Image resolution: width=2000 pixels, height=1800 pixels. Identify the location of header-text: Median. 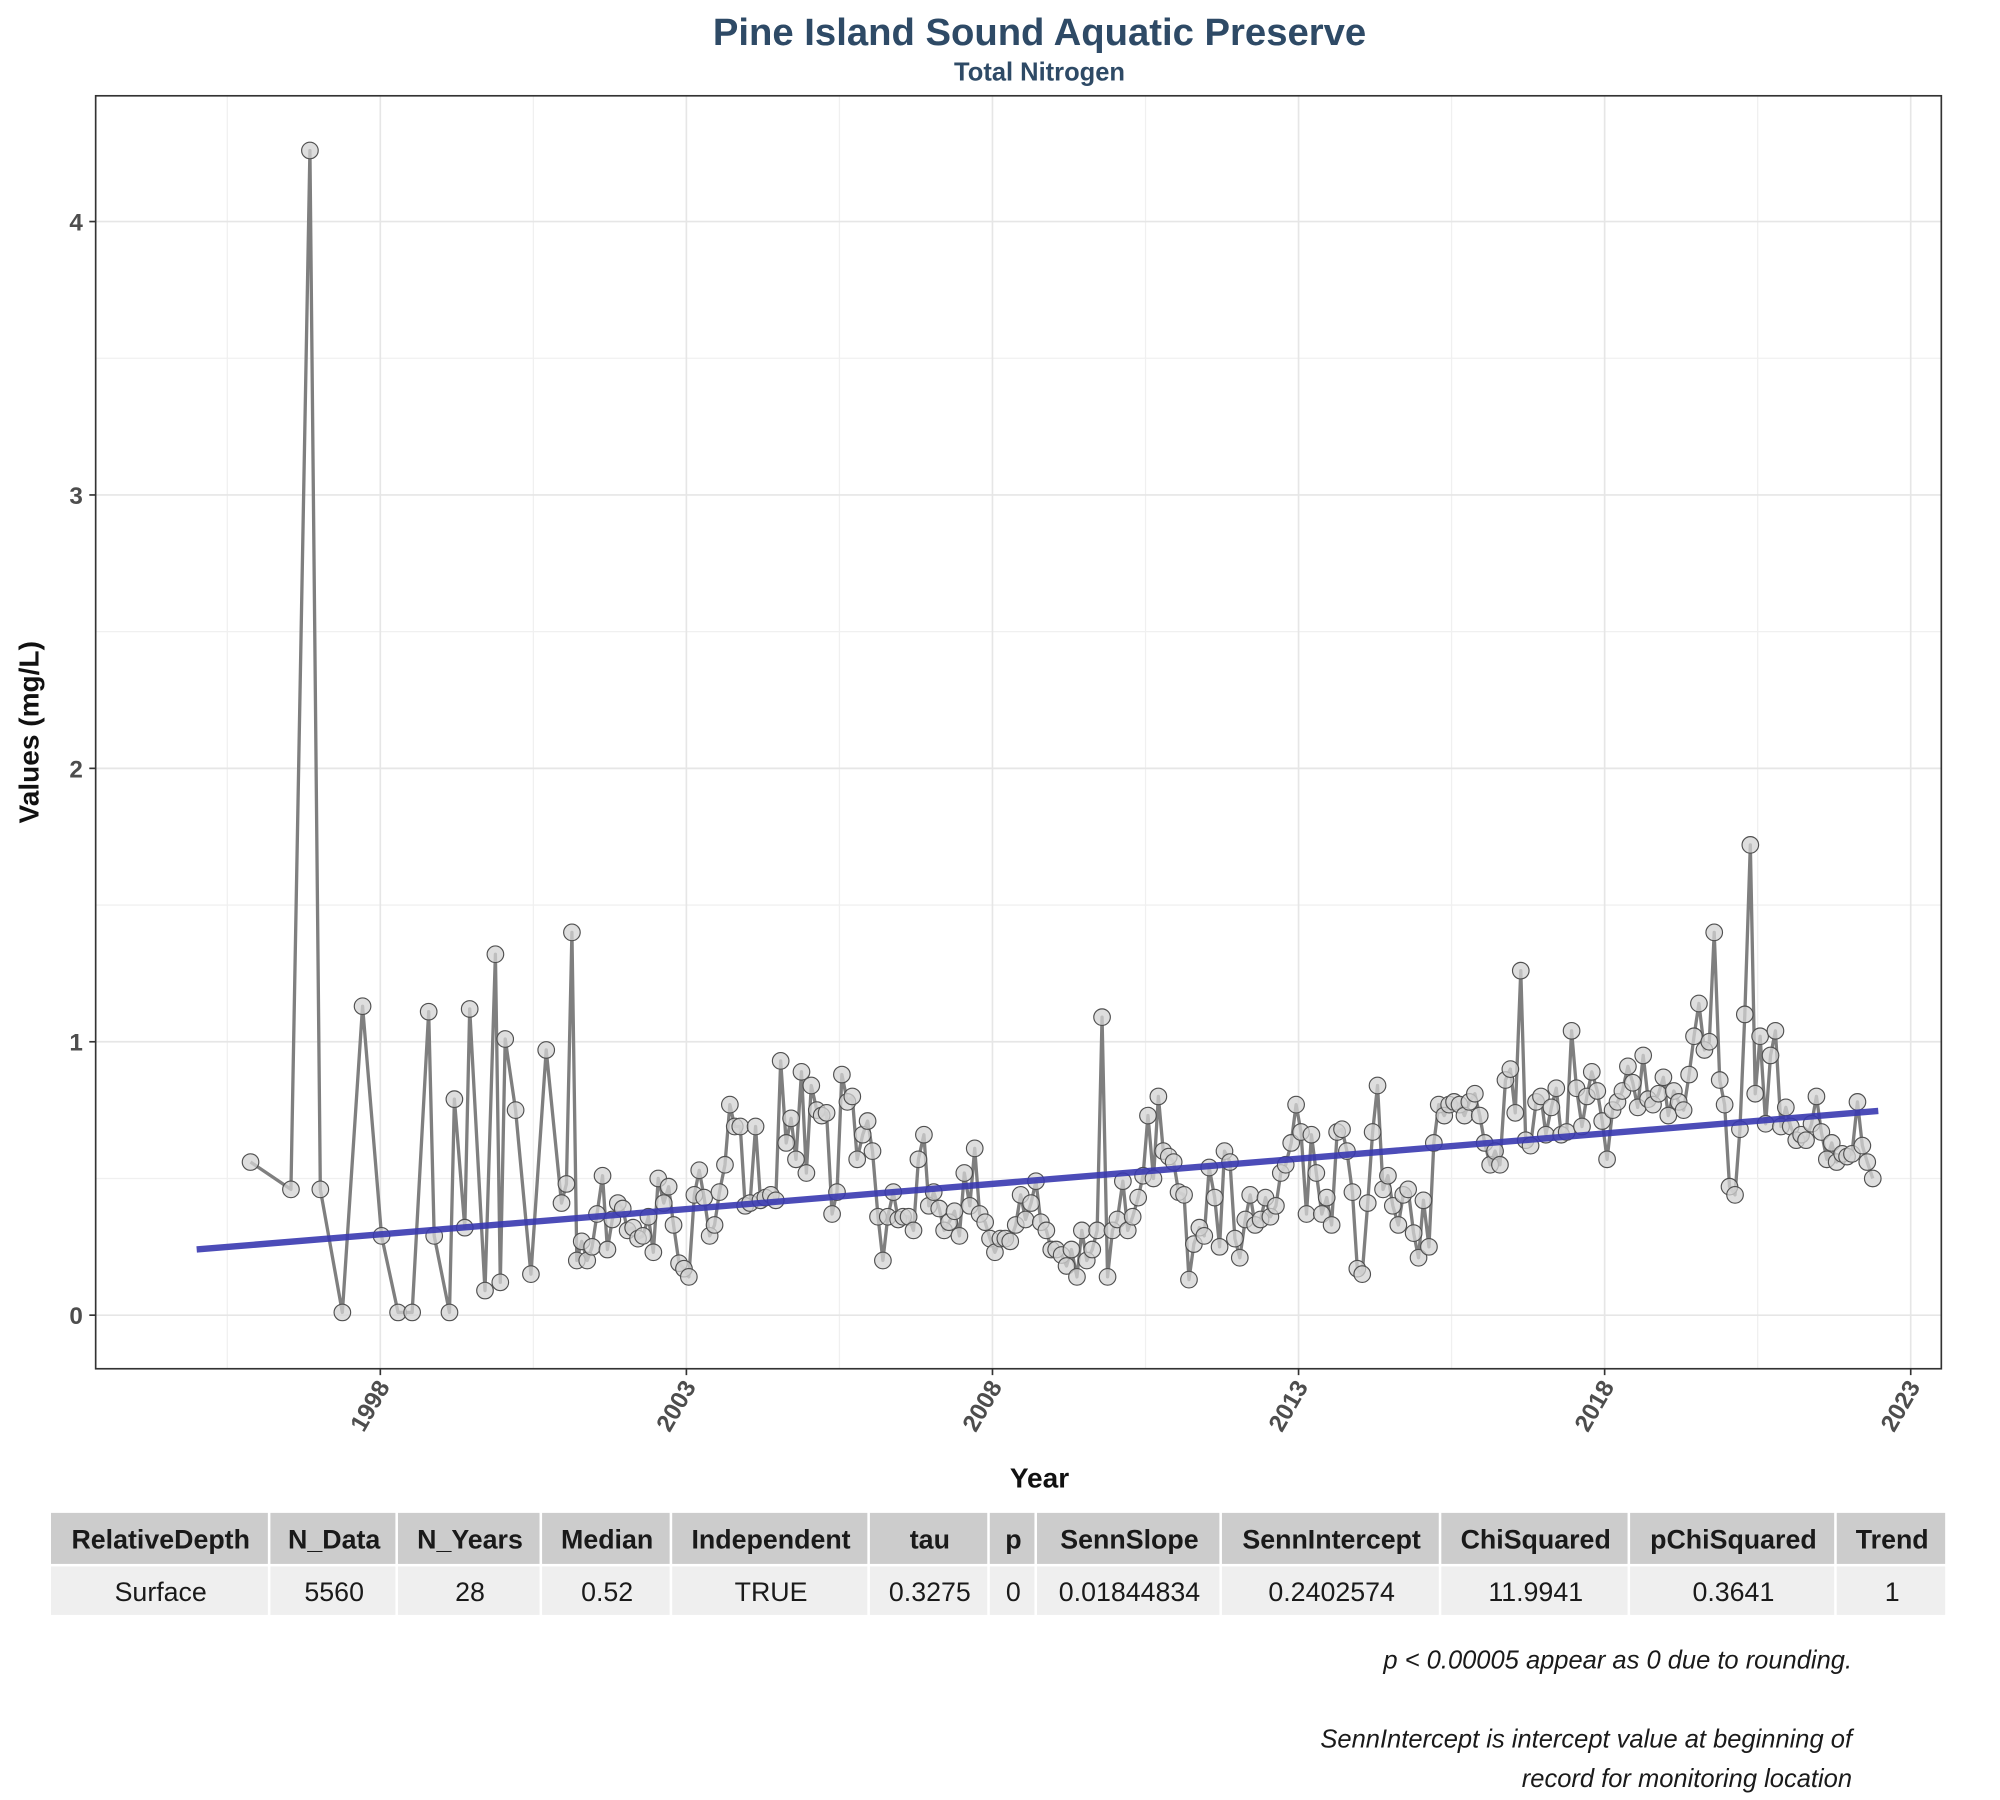
(607, 1540).